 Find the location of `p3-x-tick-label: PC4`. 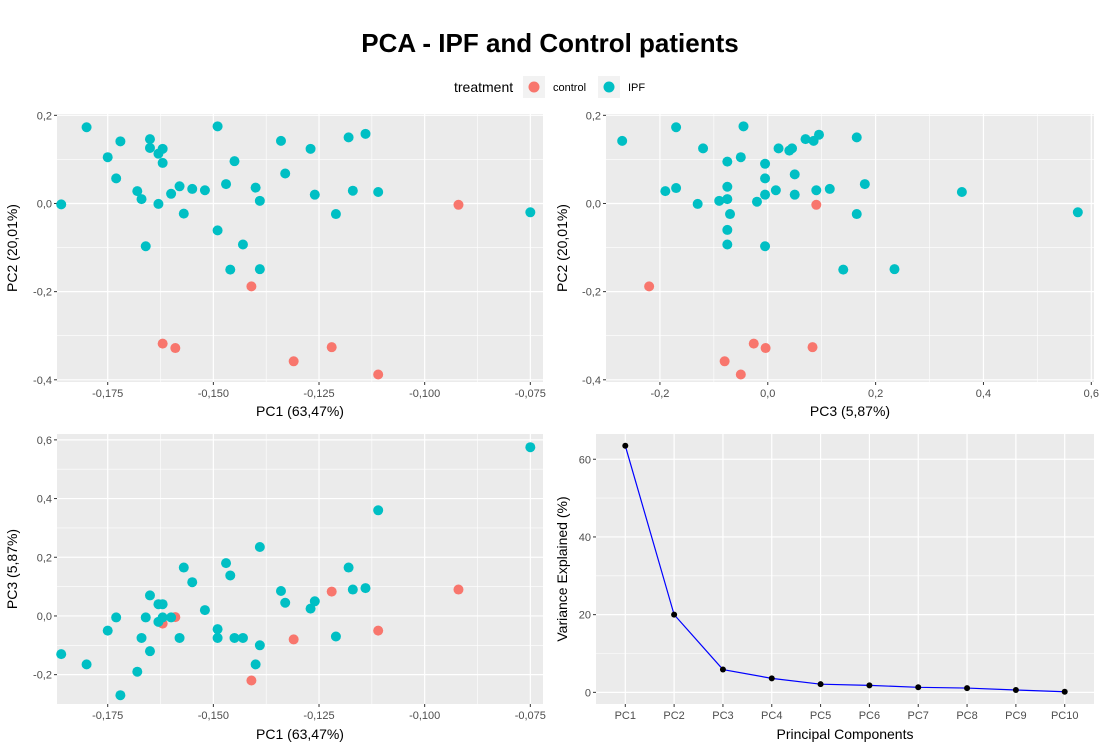

p3-x-tick-label: PC4 is located at coordinates (771, 716).